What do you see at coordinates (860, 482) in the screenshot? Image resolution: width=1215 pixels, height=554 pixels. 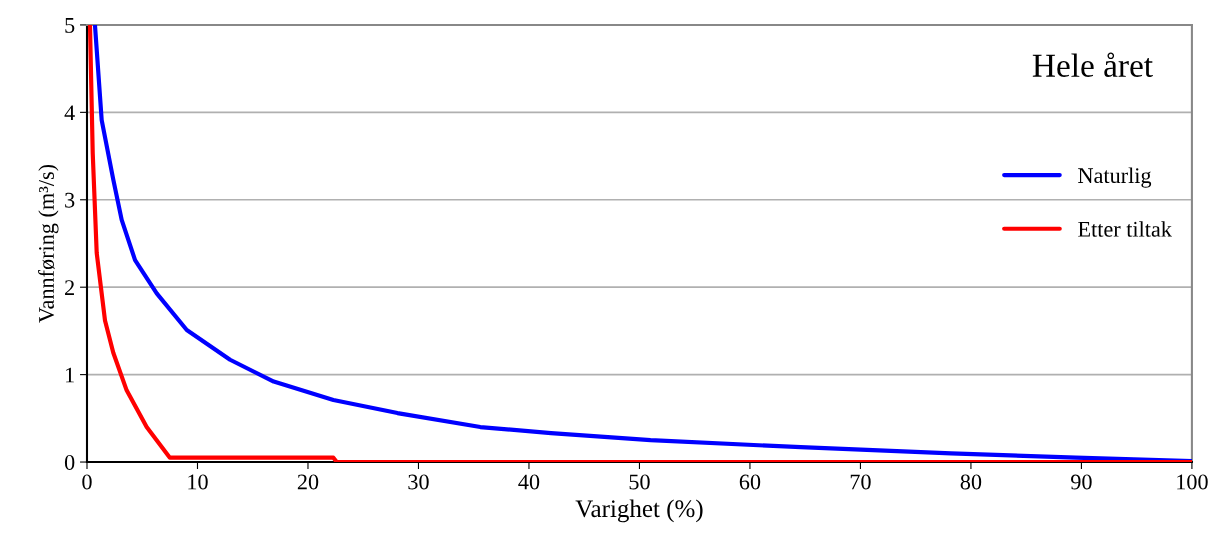 I see `x-tick-label: 70` at bounding box center [860, 482].